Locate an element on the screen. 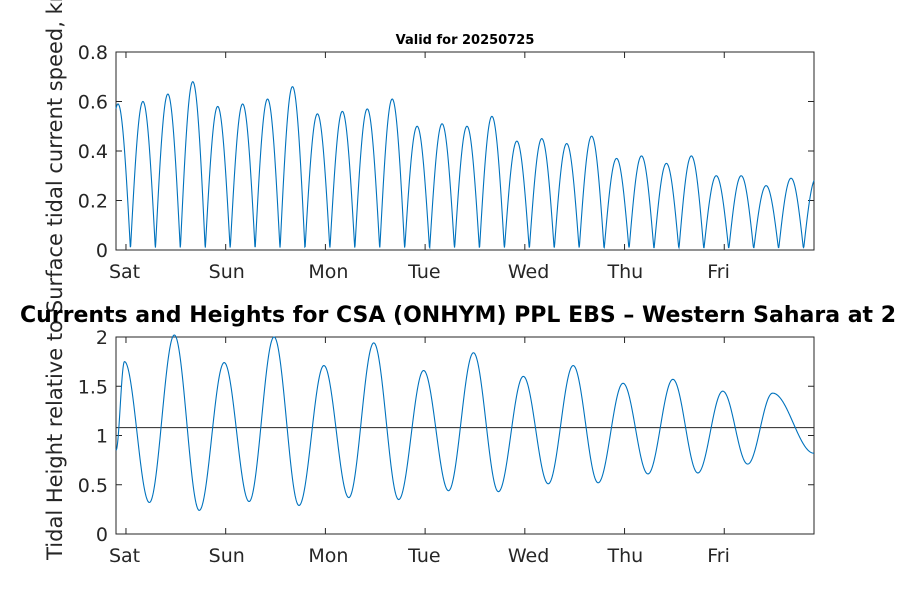 The height and width of the screenshot is (600, 900). current-y-tick-label: 0.2 is located at coordinates (93, 202).